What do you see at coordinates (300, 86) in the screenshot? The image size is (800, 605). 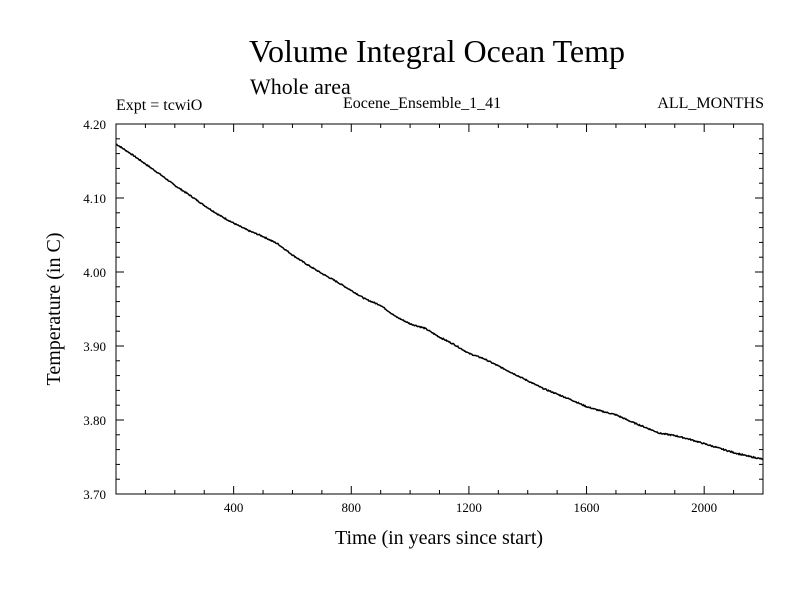 I see `chart-subtitle: Whole area` at bounding box center [300, 86].